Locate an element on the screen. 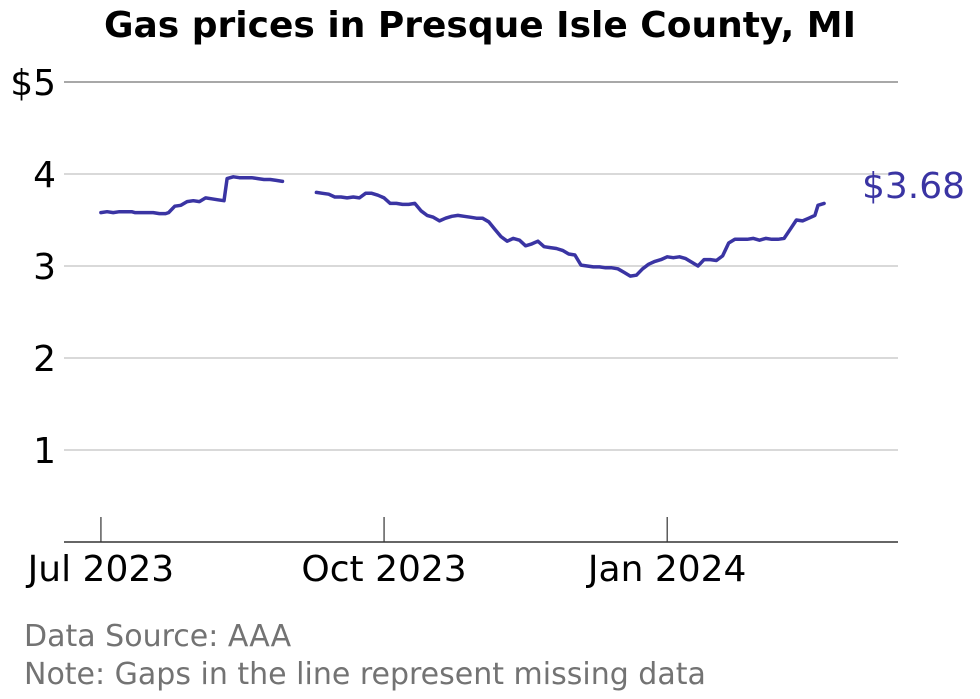  data-source-note: Data Source: AAA is located at coordinates (158, 636).